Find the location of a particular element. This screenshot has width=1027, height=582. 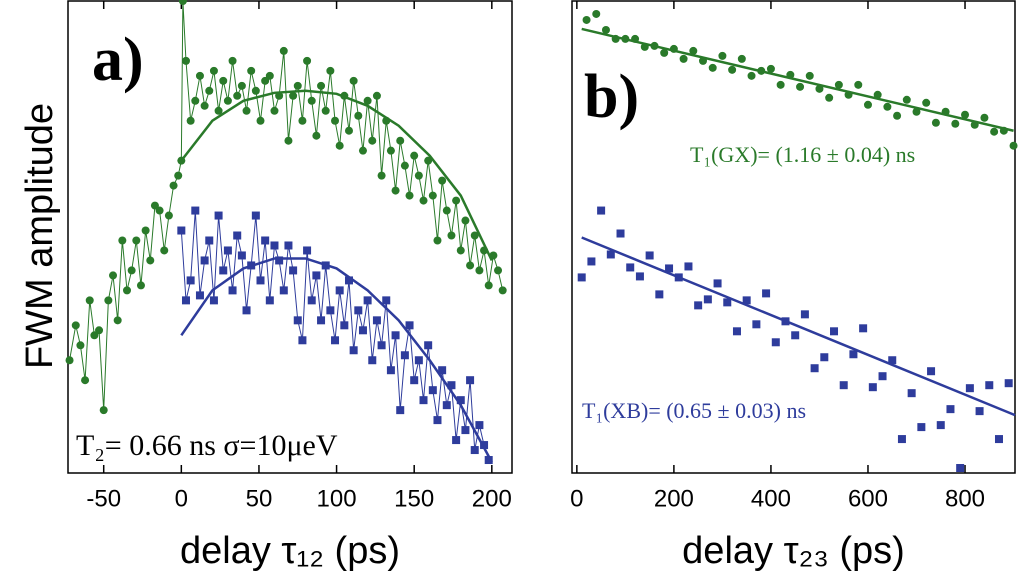

annotation: T₁(XB)= (0.65 ± 0.03) ns is located at coordinates (694, 410).